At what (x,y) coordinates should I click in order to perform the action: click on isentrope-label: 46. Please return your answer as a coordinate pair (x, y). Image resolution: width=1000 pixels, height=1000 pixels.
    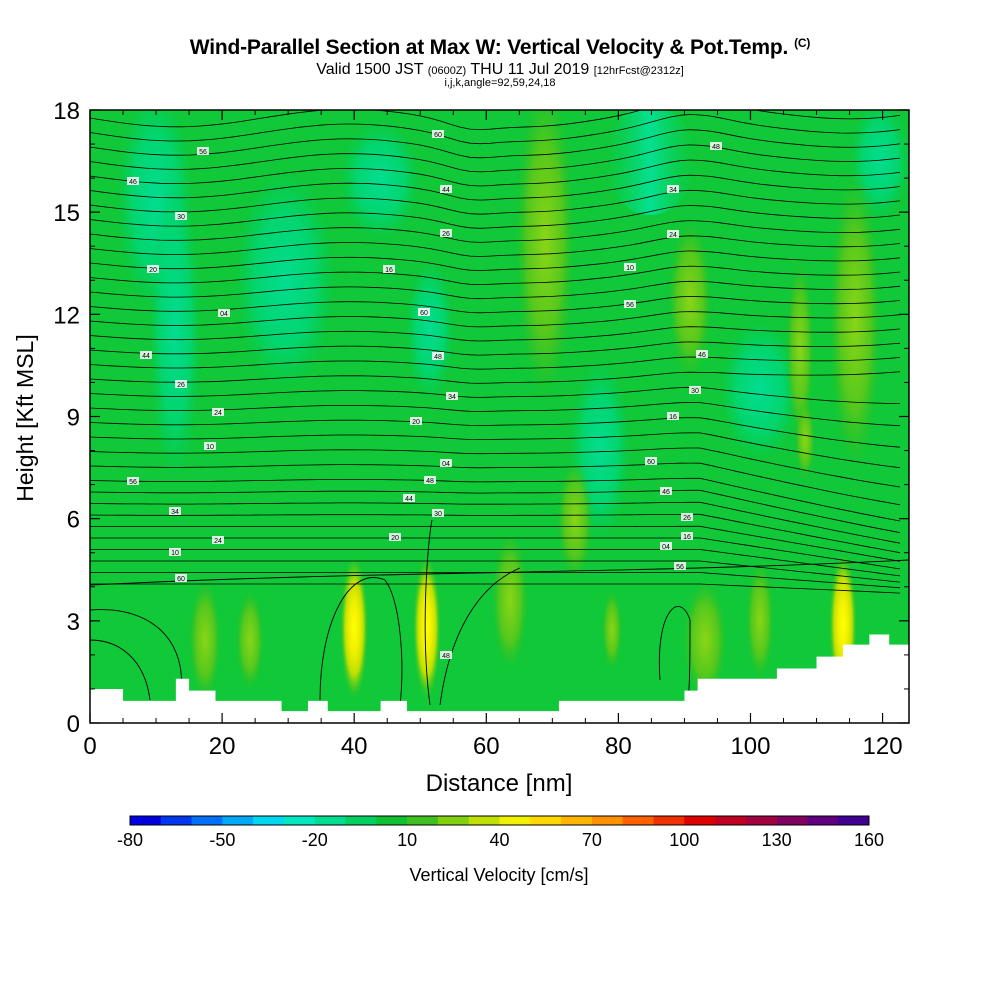
    Looking at the image, I should click on (702, 355).